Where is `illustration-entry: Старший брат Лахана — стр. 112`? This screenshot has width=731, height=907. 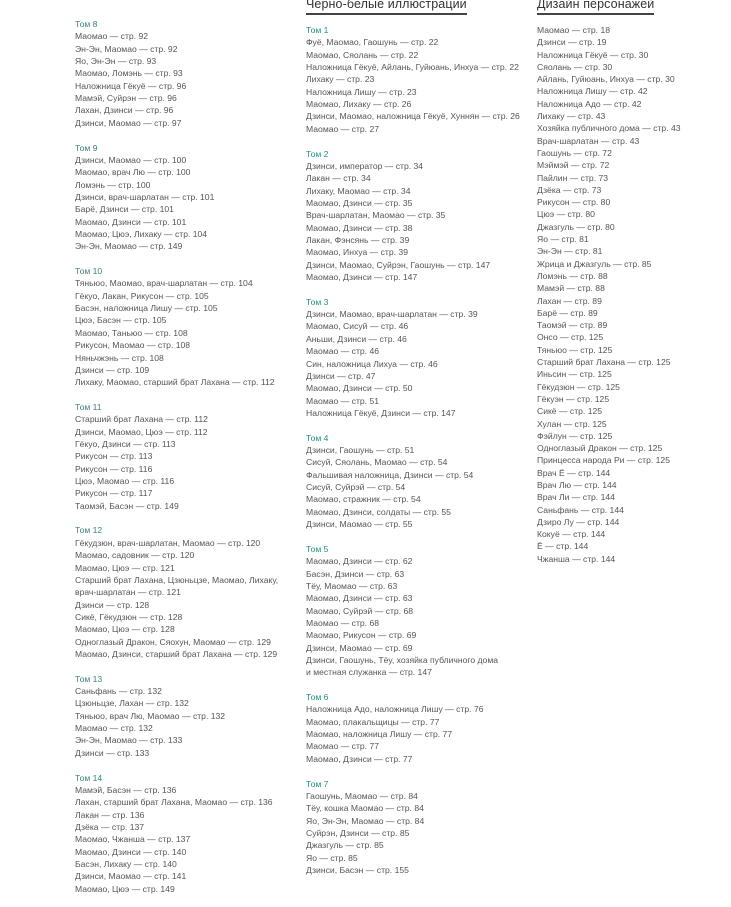 illustration-entry: Старший брат Лахана — стр. 112 is located at coordinates (141, 419).